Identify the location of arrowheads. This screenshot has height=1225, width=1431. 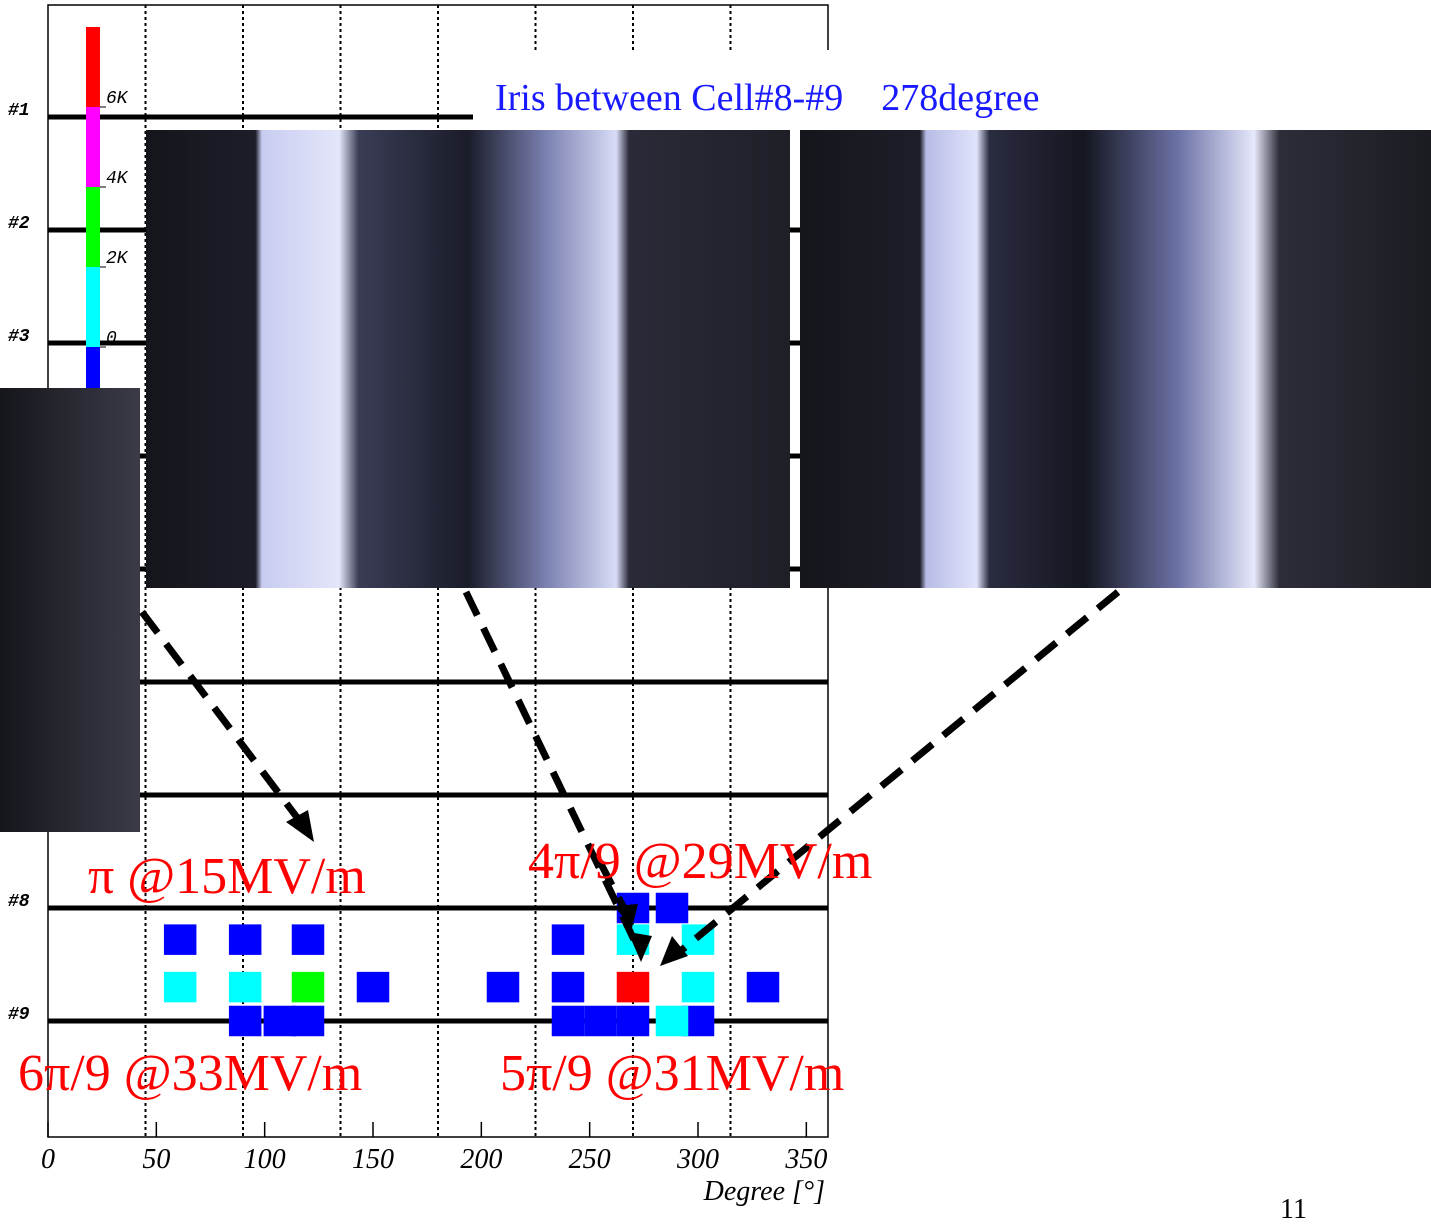
(487, 888).